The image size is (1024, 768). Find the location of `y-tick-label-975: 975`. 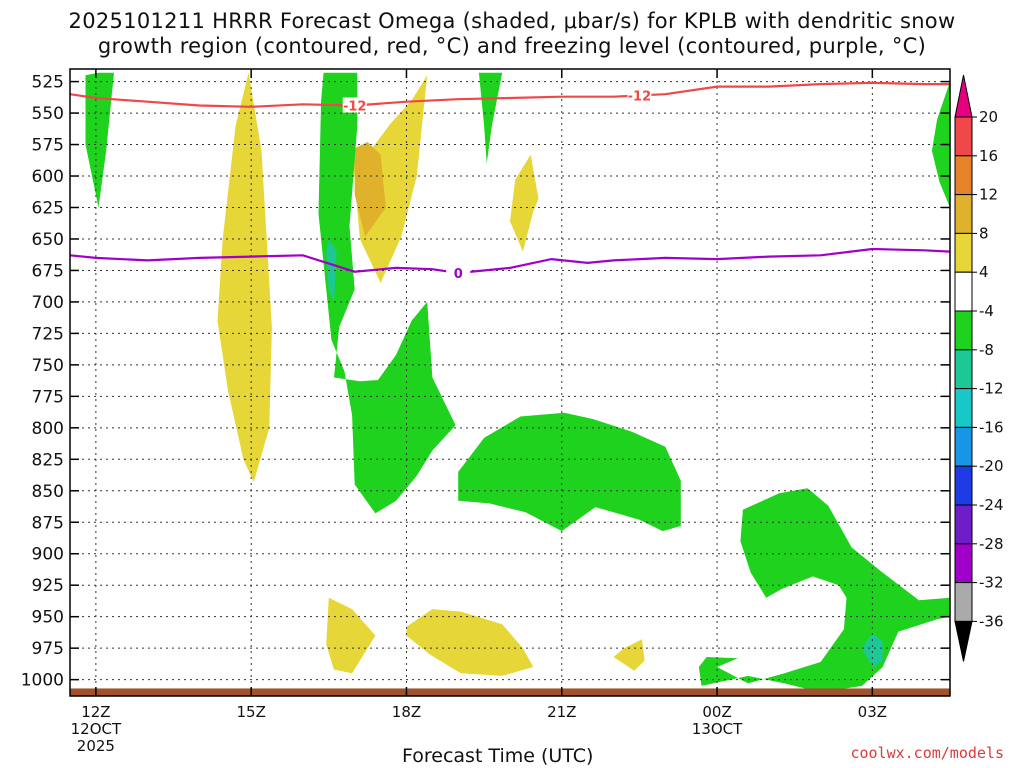

y-tick-label-975: 975 is located at coordinates (48, 649).